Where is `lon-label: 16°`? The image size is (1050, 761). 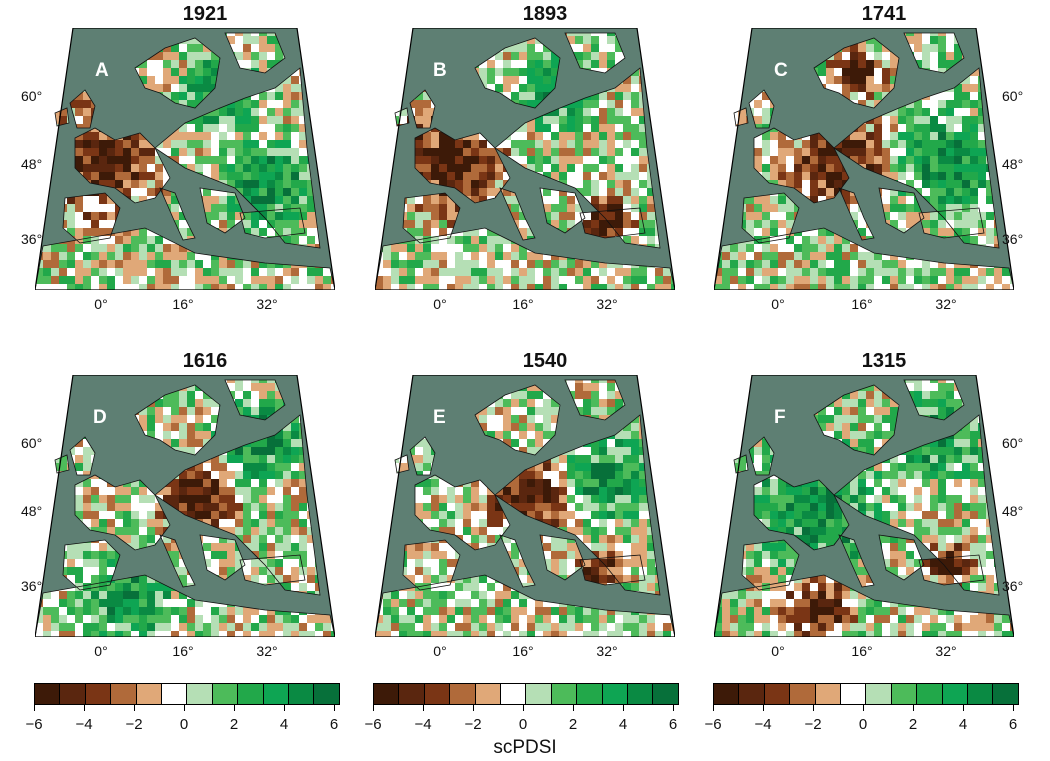 lon-label: 16° is located at coordinates (523, 304).